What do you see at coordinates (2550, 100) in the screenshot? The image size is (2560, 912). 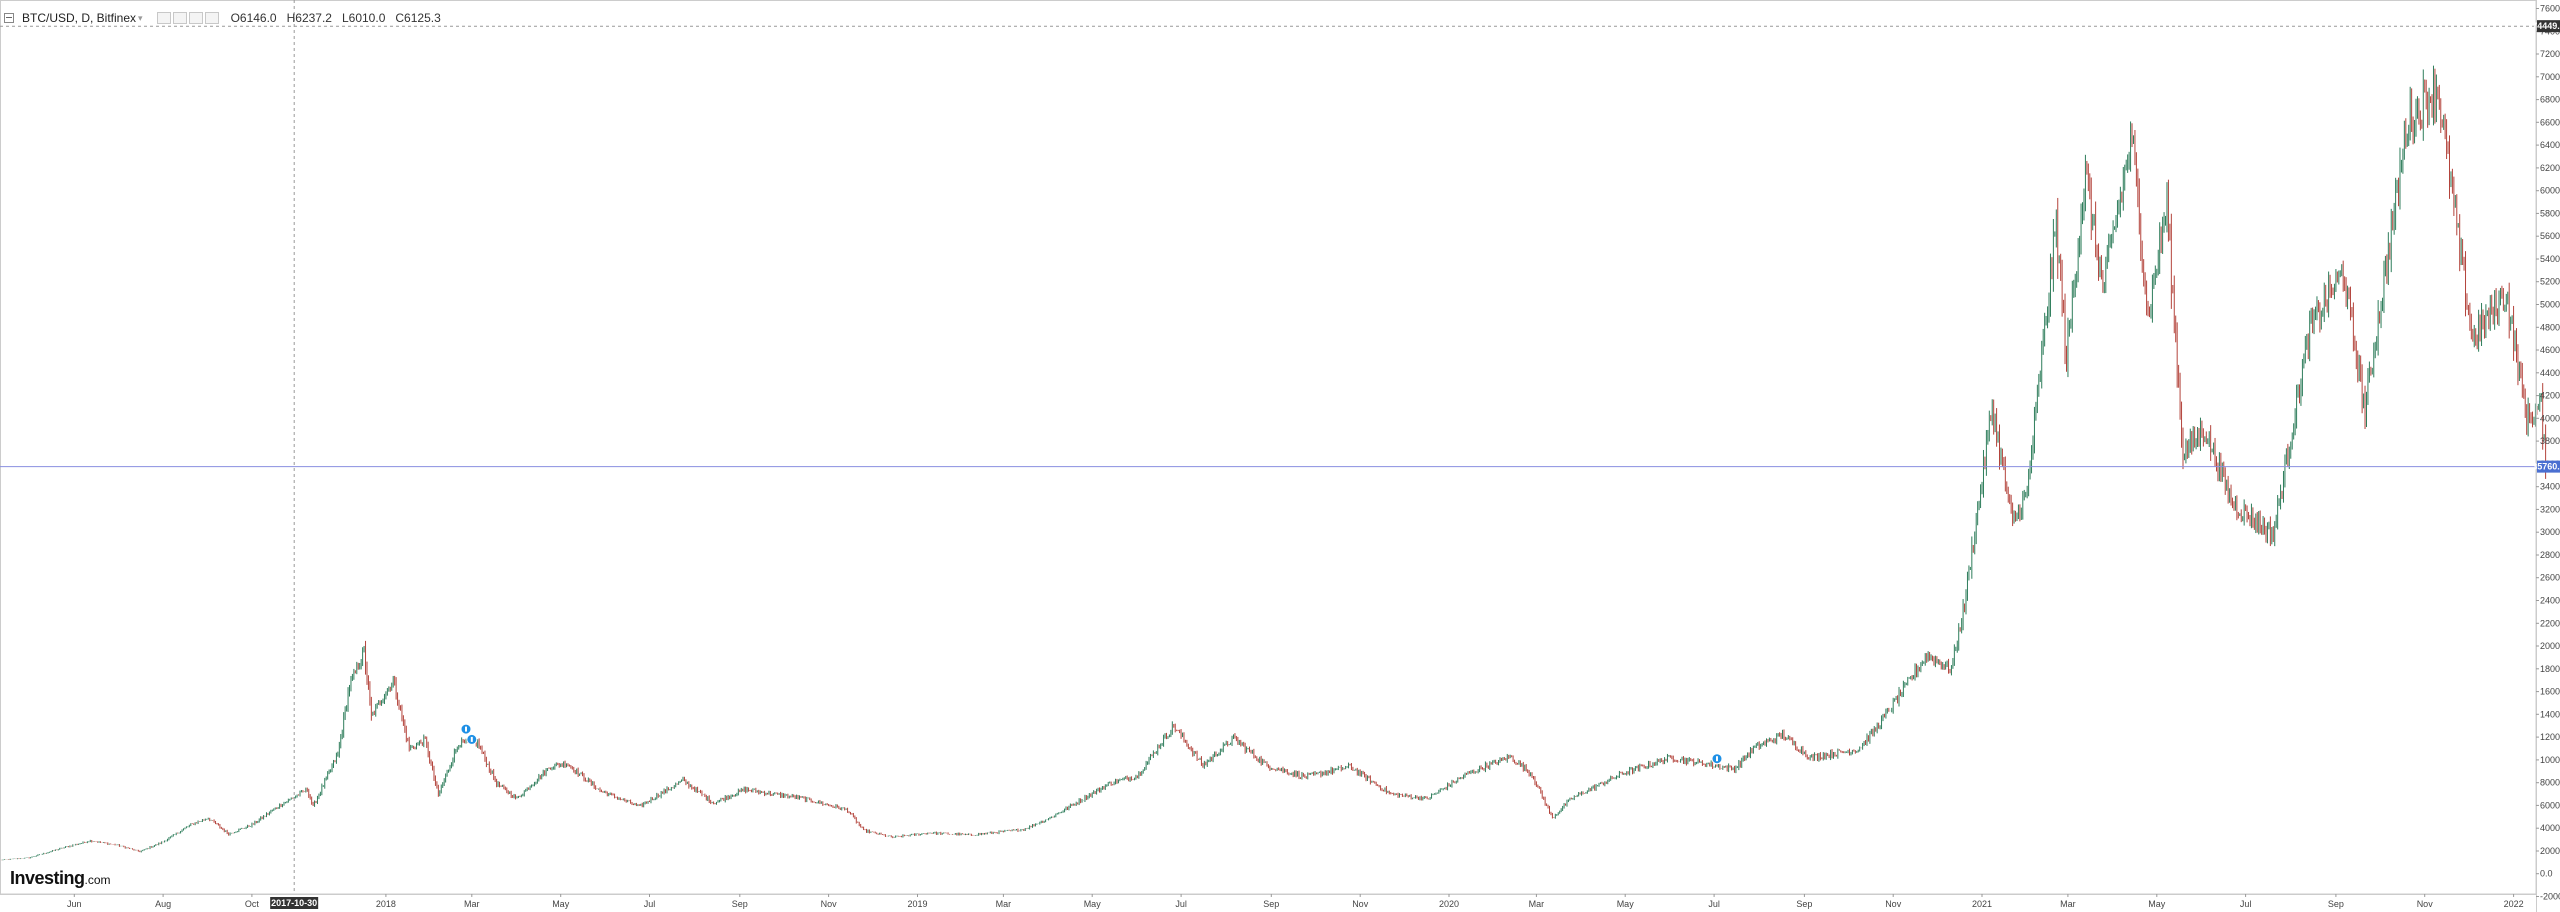 I see `price-tick-label: 68000.0` at bounding box center [2550, 100].